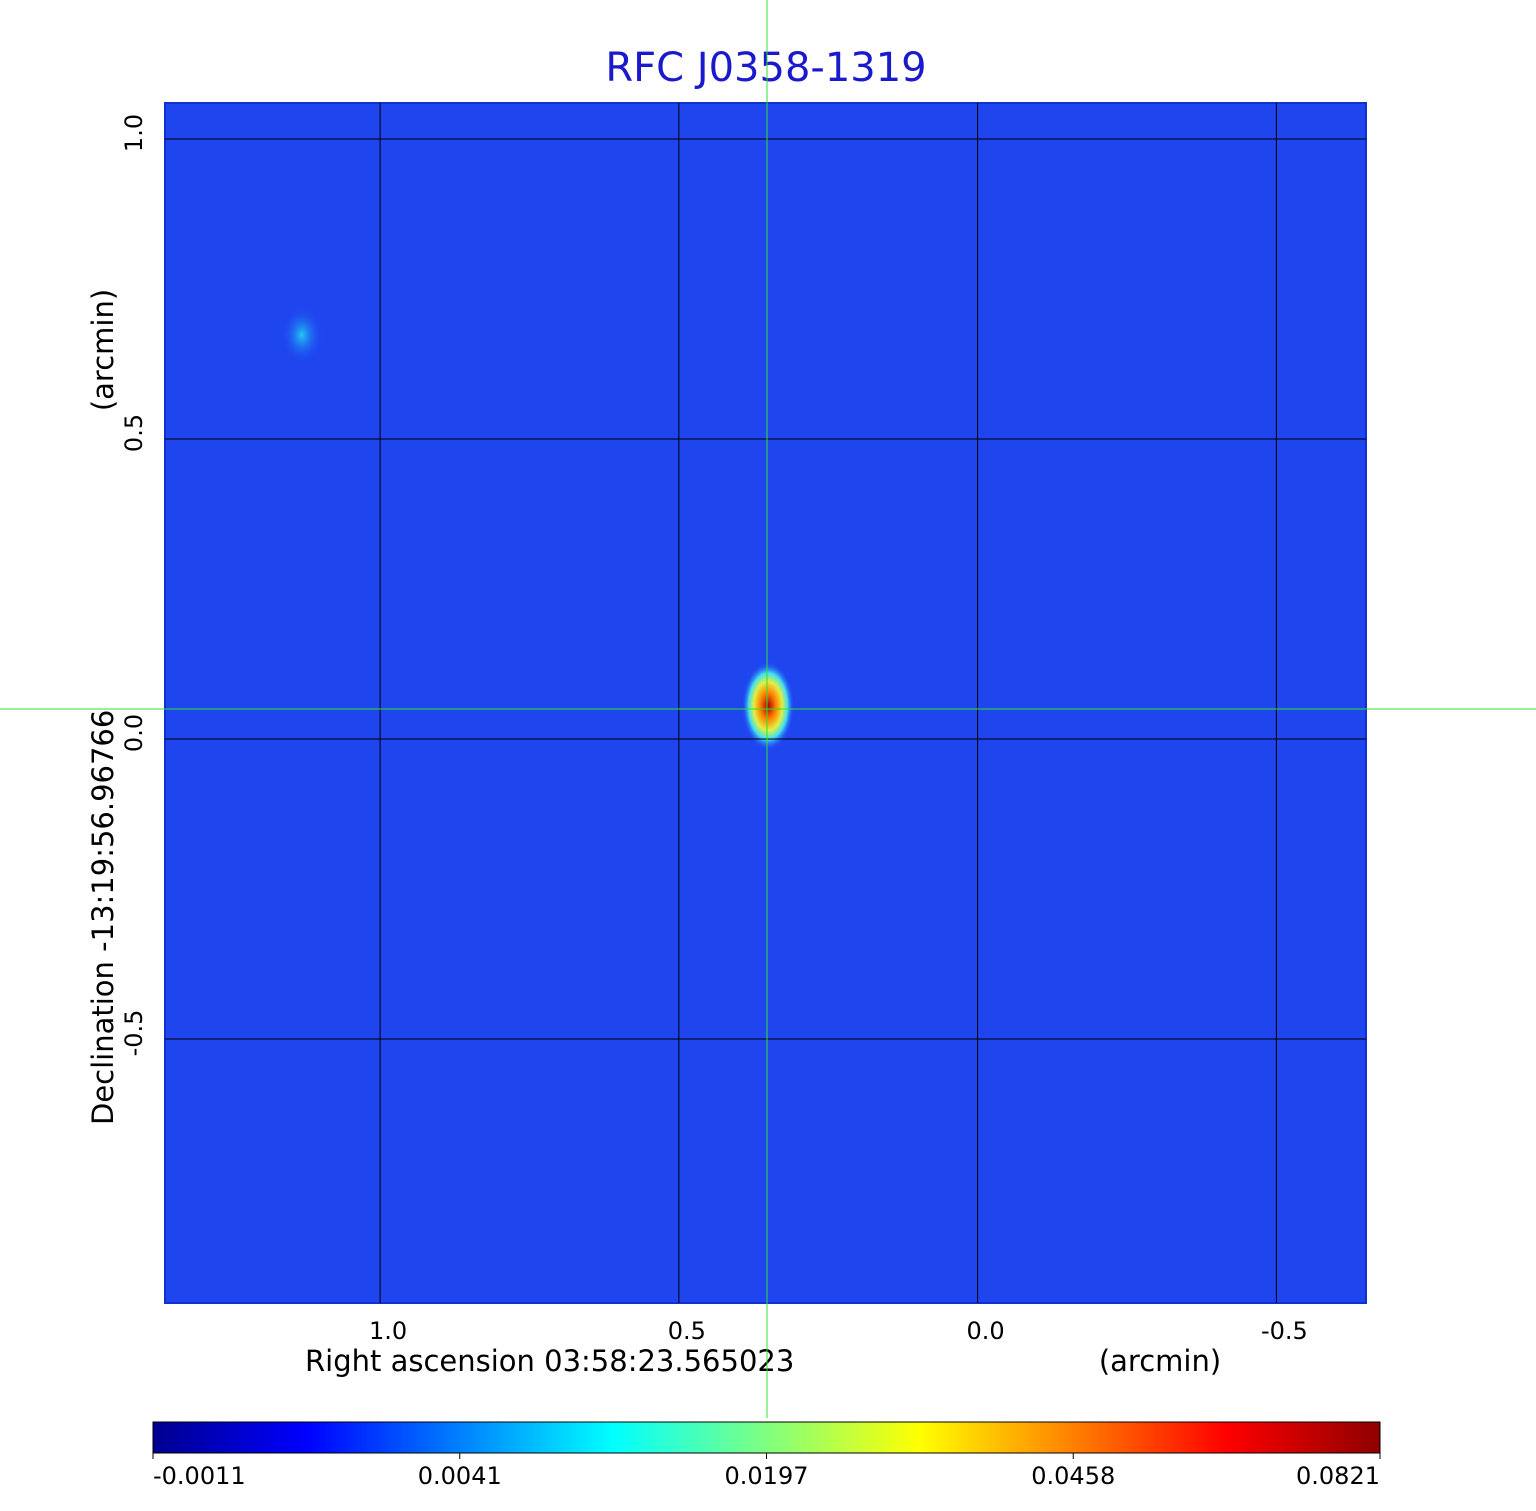  Describe the element at coordinates (765, 68) in the screenshot. I see `chart-title: RFC J0358-1319` at that location.